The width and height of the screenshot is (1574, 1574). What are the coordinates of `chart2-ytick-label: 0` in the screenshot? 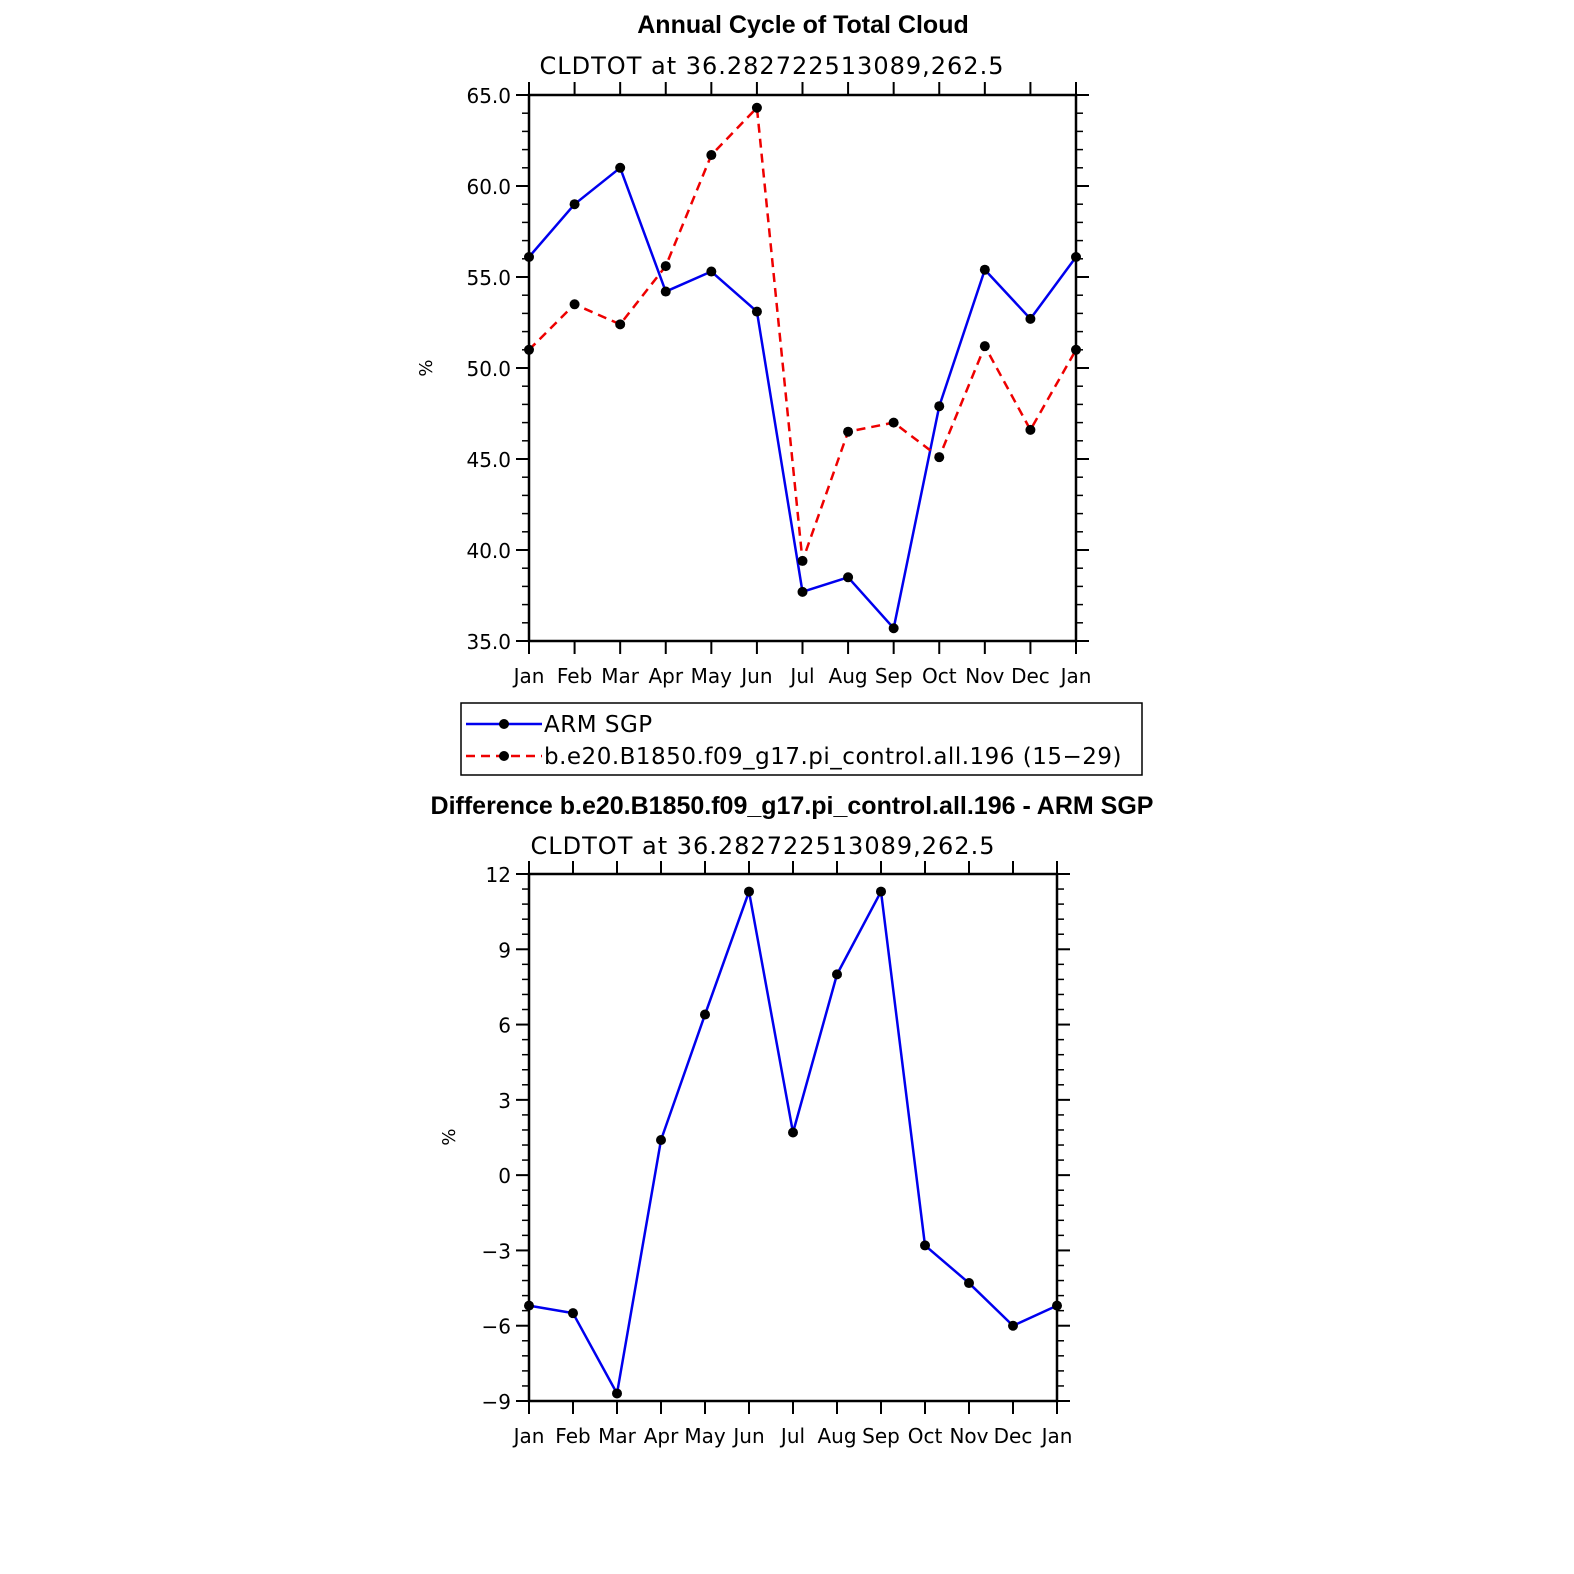 It's located at (504, 1176).